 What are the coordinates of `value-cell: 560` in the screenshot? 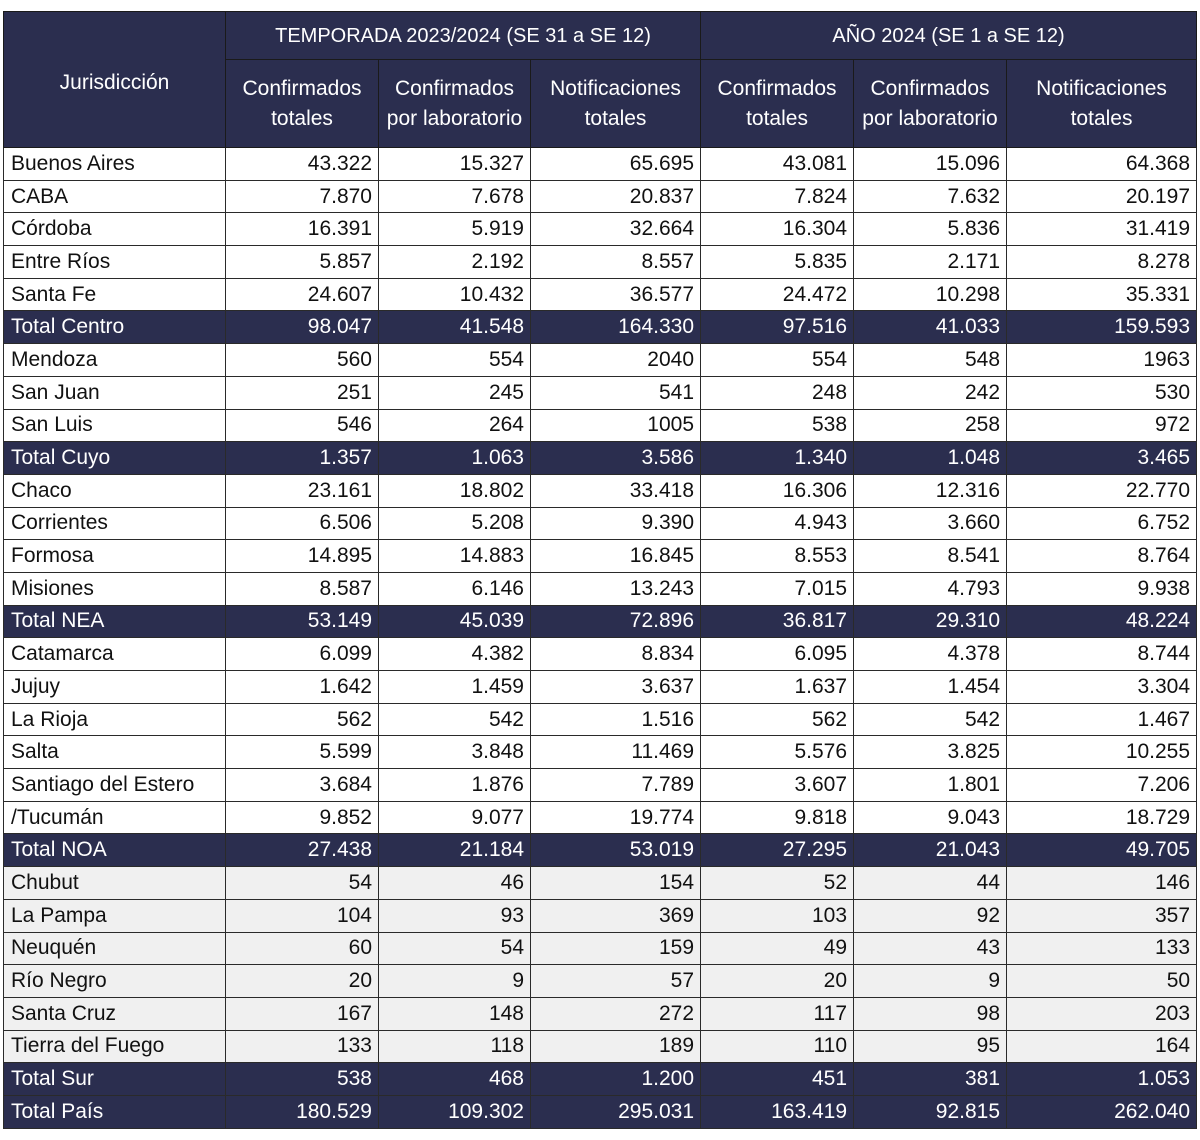 It's located at (302, 360).